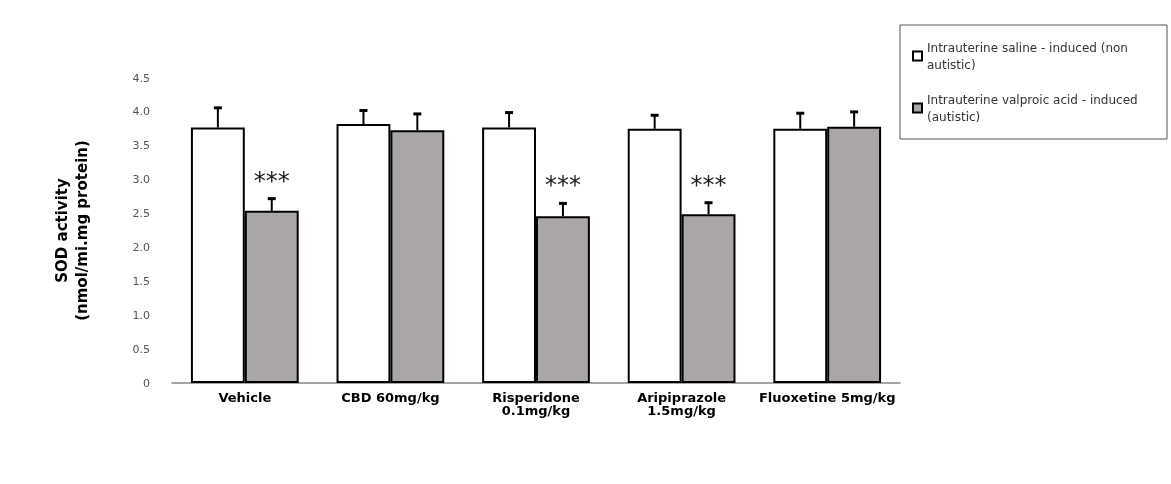 This screenshot has height=484, width=1171. What do you see at coordinates (141, 281) in the screenshot?
I see `y-tick-label: 1.5` at bounding box center [141, 281].